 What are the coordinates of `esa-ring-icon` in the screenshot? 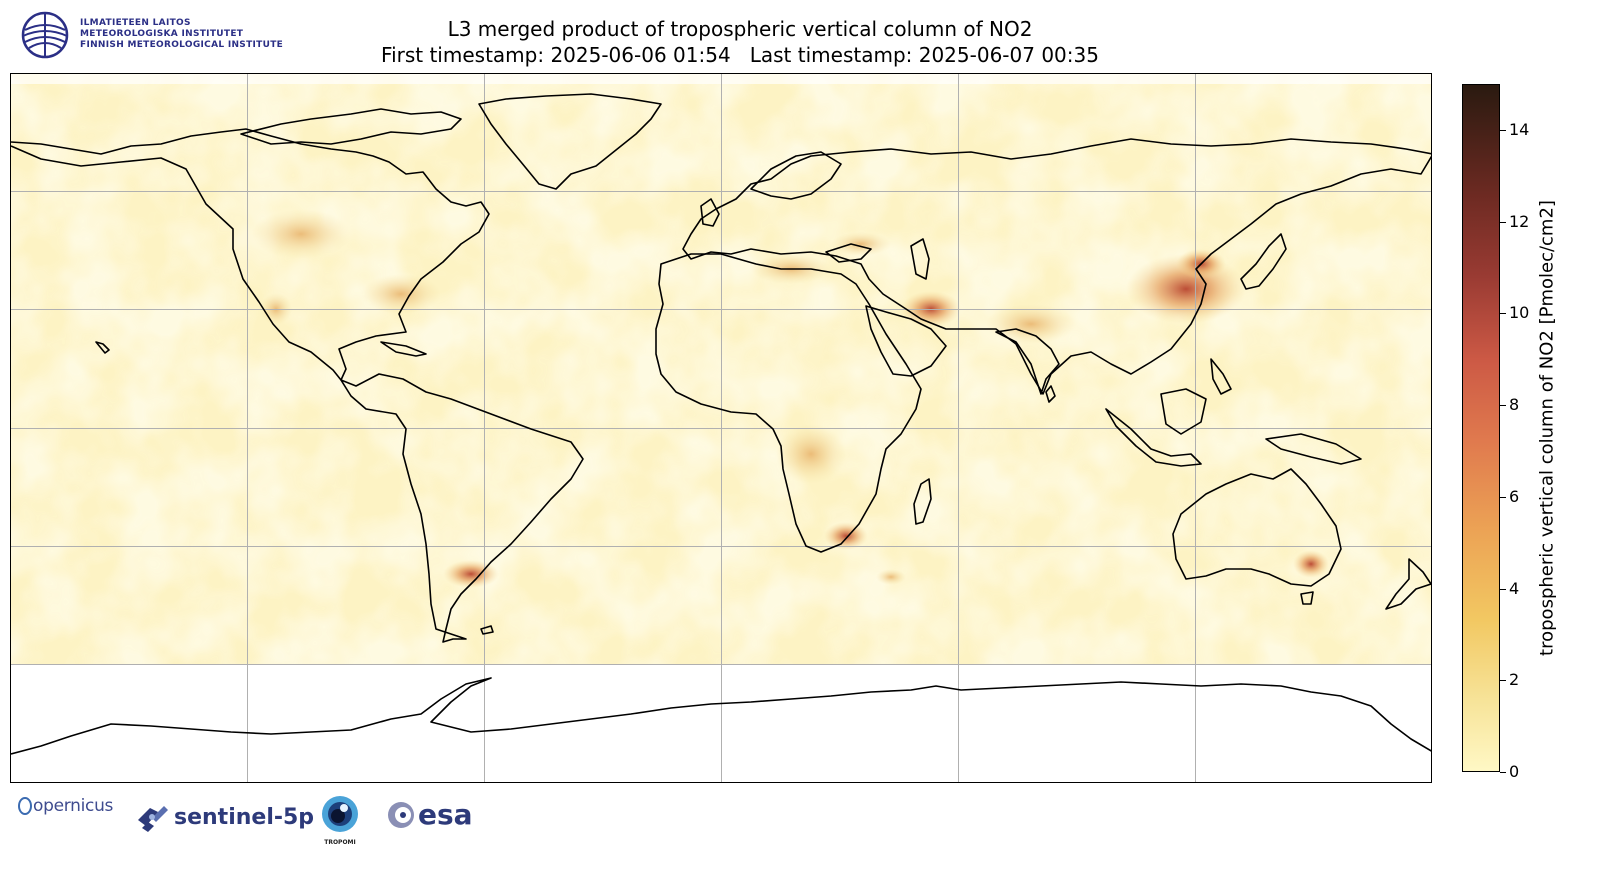 It's located at (401, 815).